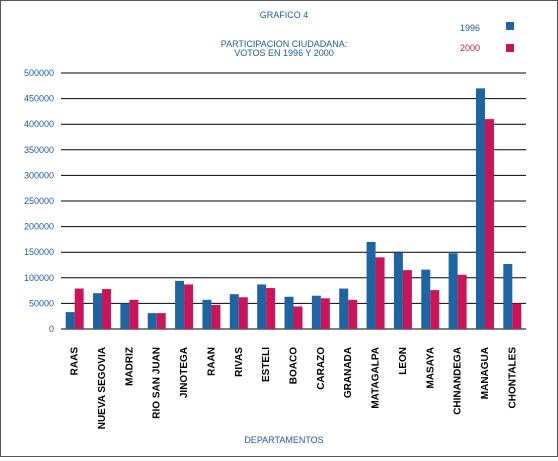 Image resolution: width=558 pixels, height=461 pixels. I want to click on y-tick-label: 400000, so click(39, 124).